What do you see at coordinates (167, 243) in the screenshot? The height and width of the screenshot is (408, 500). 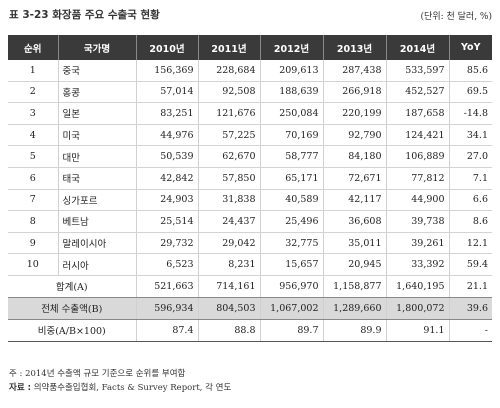 I see `value-2010-cell: 29,732` at bounding box center [167, 243].